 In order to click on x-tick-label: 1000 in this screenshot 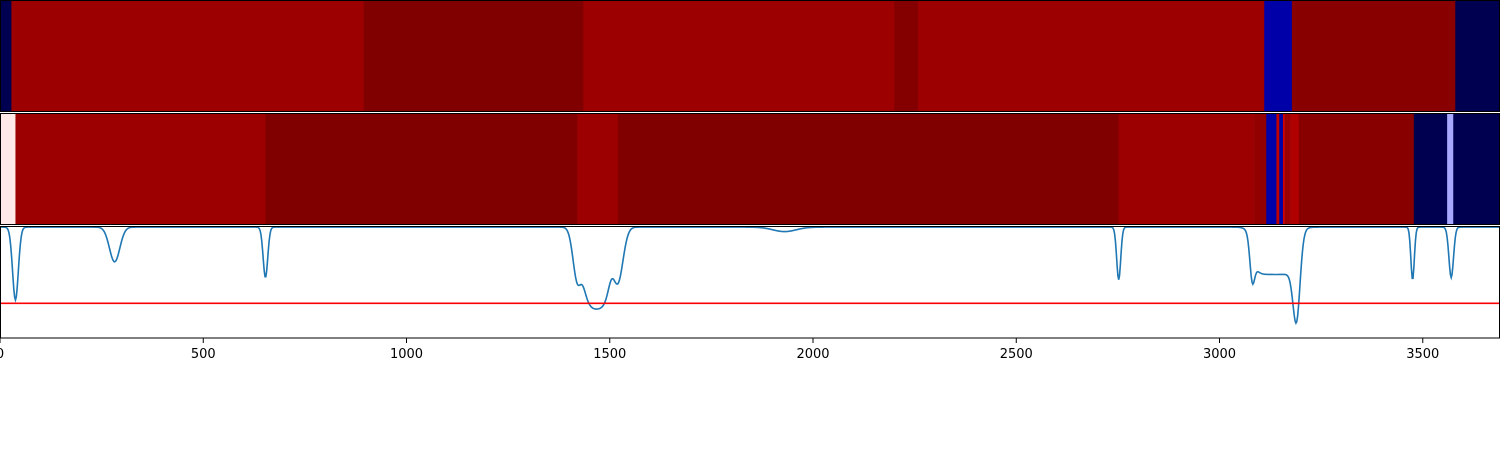, I will do `click(406, 354)`.